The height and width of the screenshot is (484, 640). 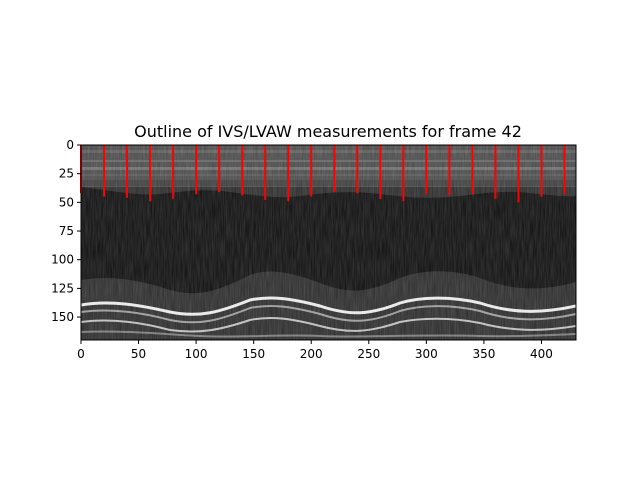 What do you see at coordinates (138, 354) in the screenshot?
I see `x-tick-label-1: 50` at bounding box center [138, 354].